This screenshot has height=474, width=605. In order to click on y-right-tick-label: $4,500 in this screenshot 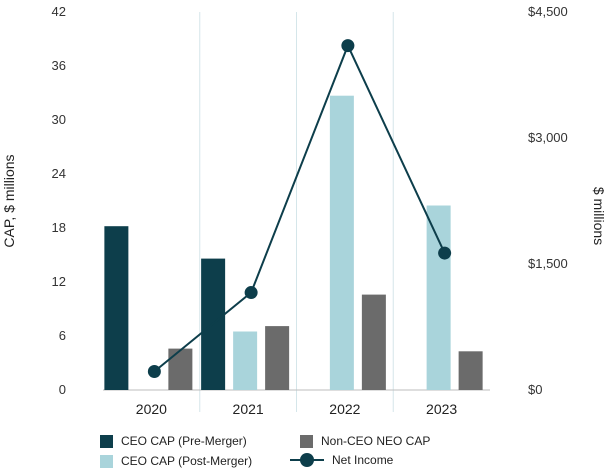, I will do `click(548, 11)`.